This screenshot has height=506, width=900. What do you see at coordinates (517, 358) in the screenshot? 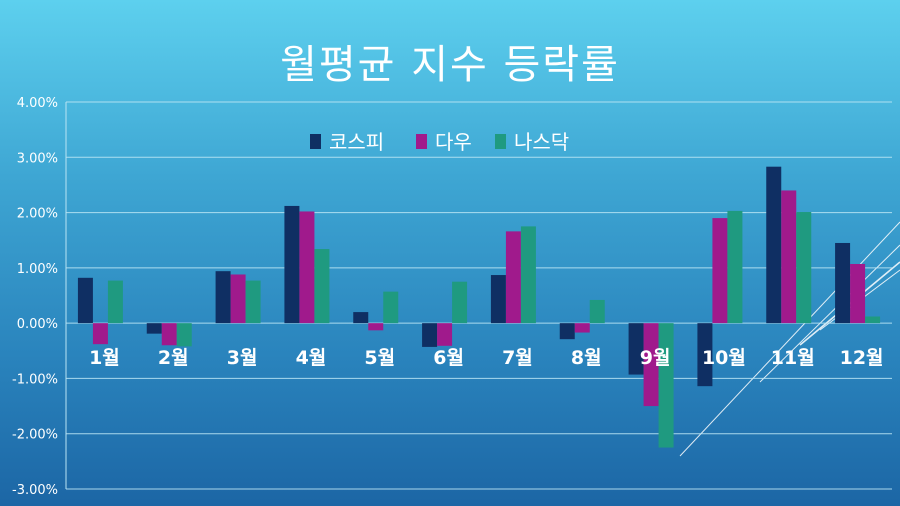
I see `category-label: 7월` at bounding box center [517, 358].